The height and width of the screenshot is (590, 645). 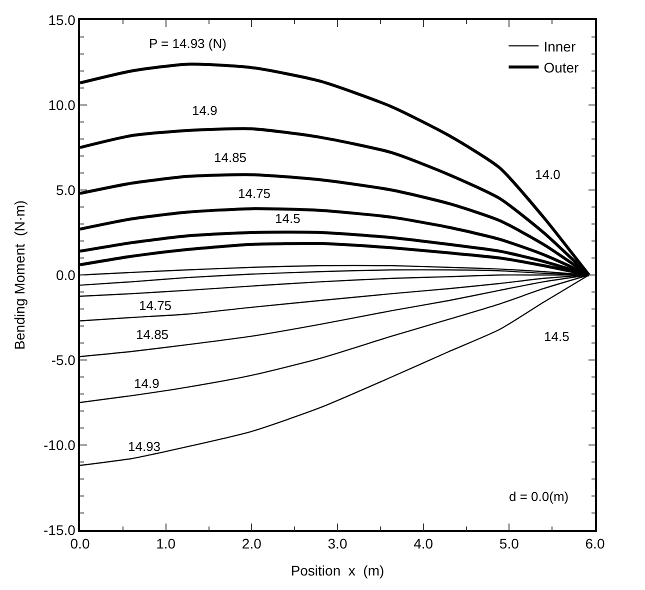 I want to click on y-tick-label: 10.0, so click(x=62, y=104).